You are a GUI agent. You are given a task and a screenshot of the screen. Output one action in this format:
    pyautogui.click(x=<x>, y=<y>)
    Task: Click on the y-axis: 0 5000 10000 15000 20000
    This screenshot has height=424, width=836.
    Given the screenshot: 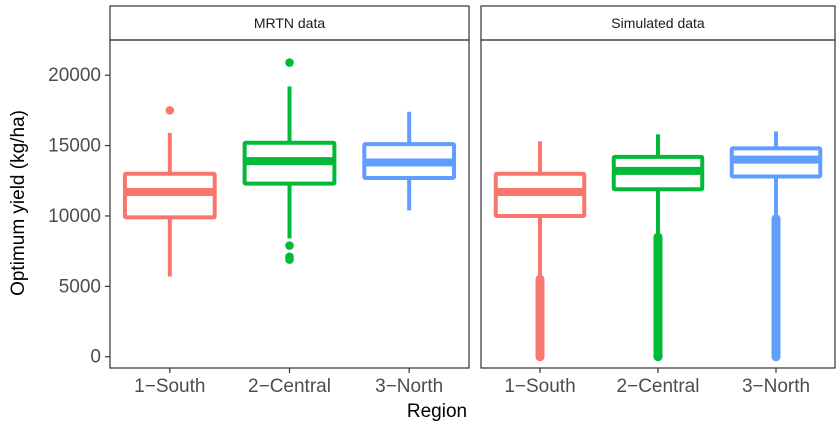 What is the action you would take?
    pyautogui.click(x=79, y=216)
    